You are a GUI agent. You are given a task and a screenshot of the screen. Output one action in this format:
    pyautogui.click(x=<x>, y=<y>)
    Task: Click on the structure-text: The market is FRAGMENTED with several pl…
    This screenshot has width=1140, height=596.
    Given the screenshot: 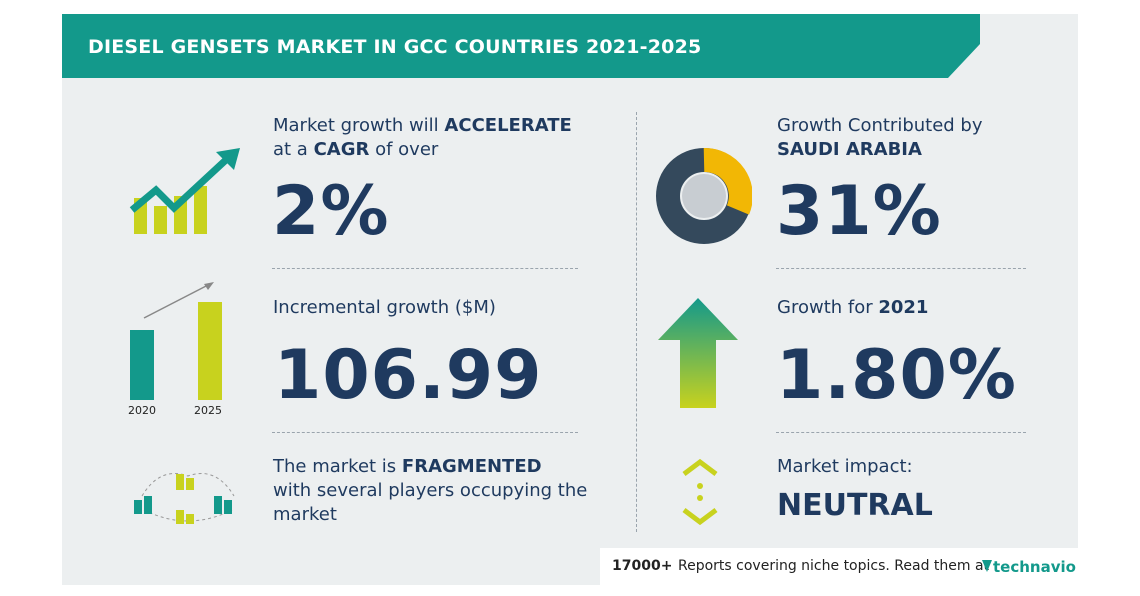 What is the action you would take?
    pyautogui.click(x=430, y=491)
    